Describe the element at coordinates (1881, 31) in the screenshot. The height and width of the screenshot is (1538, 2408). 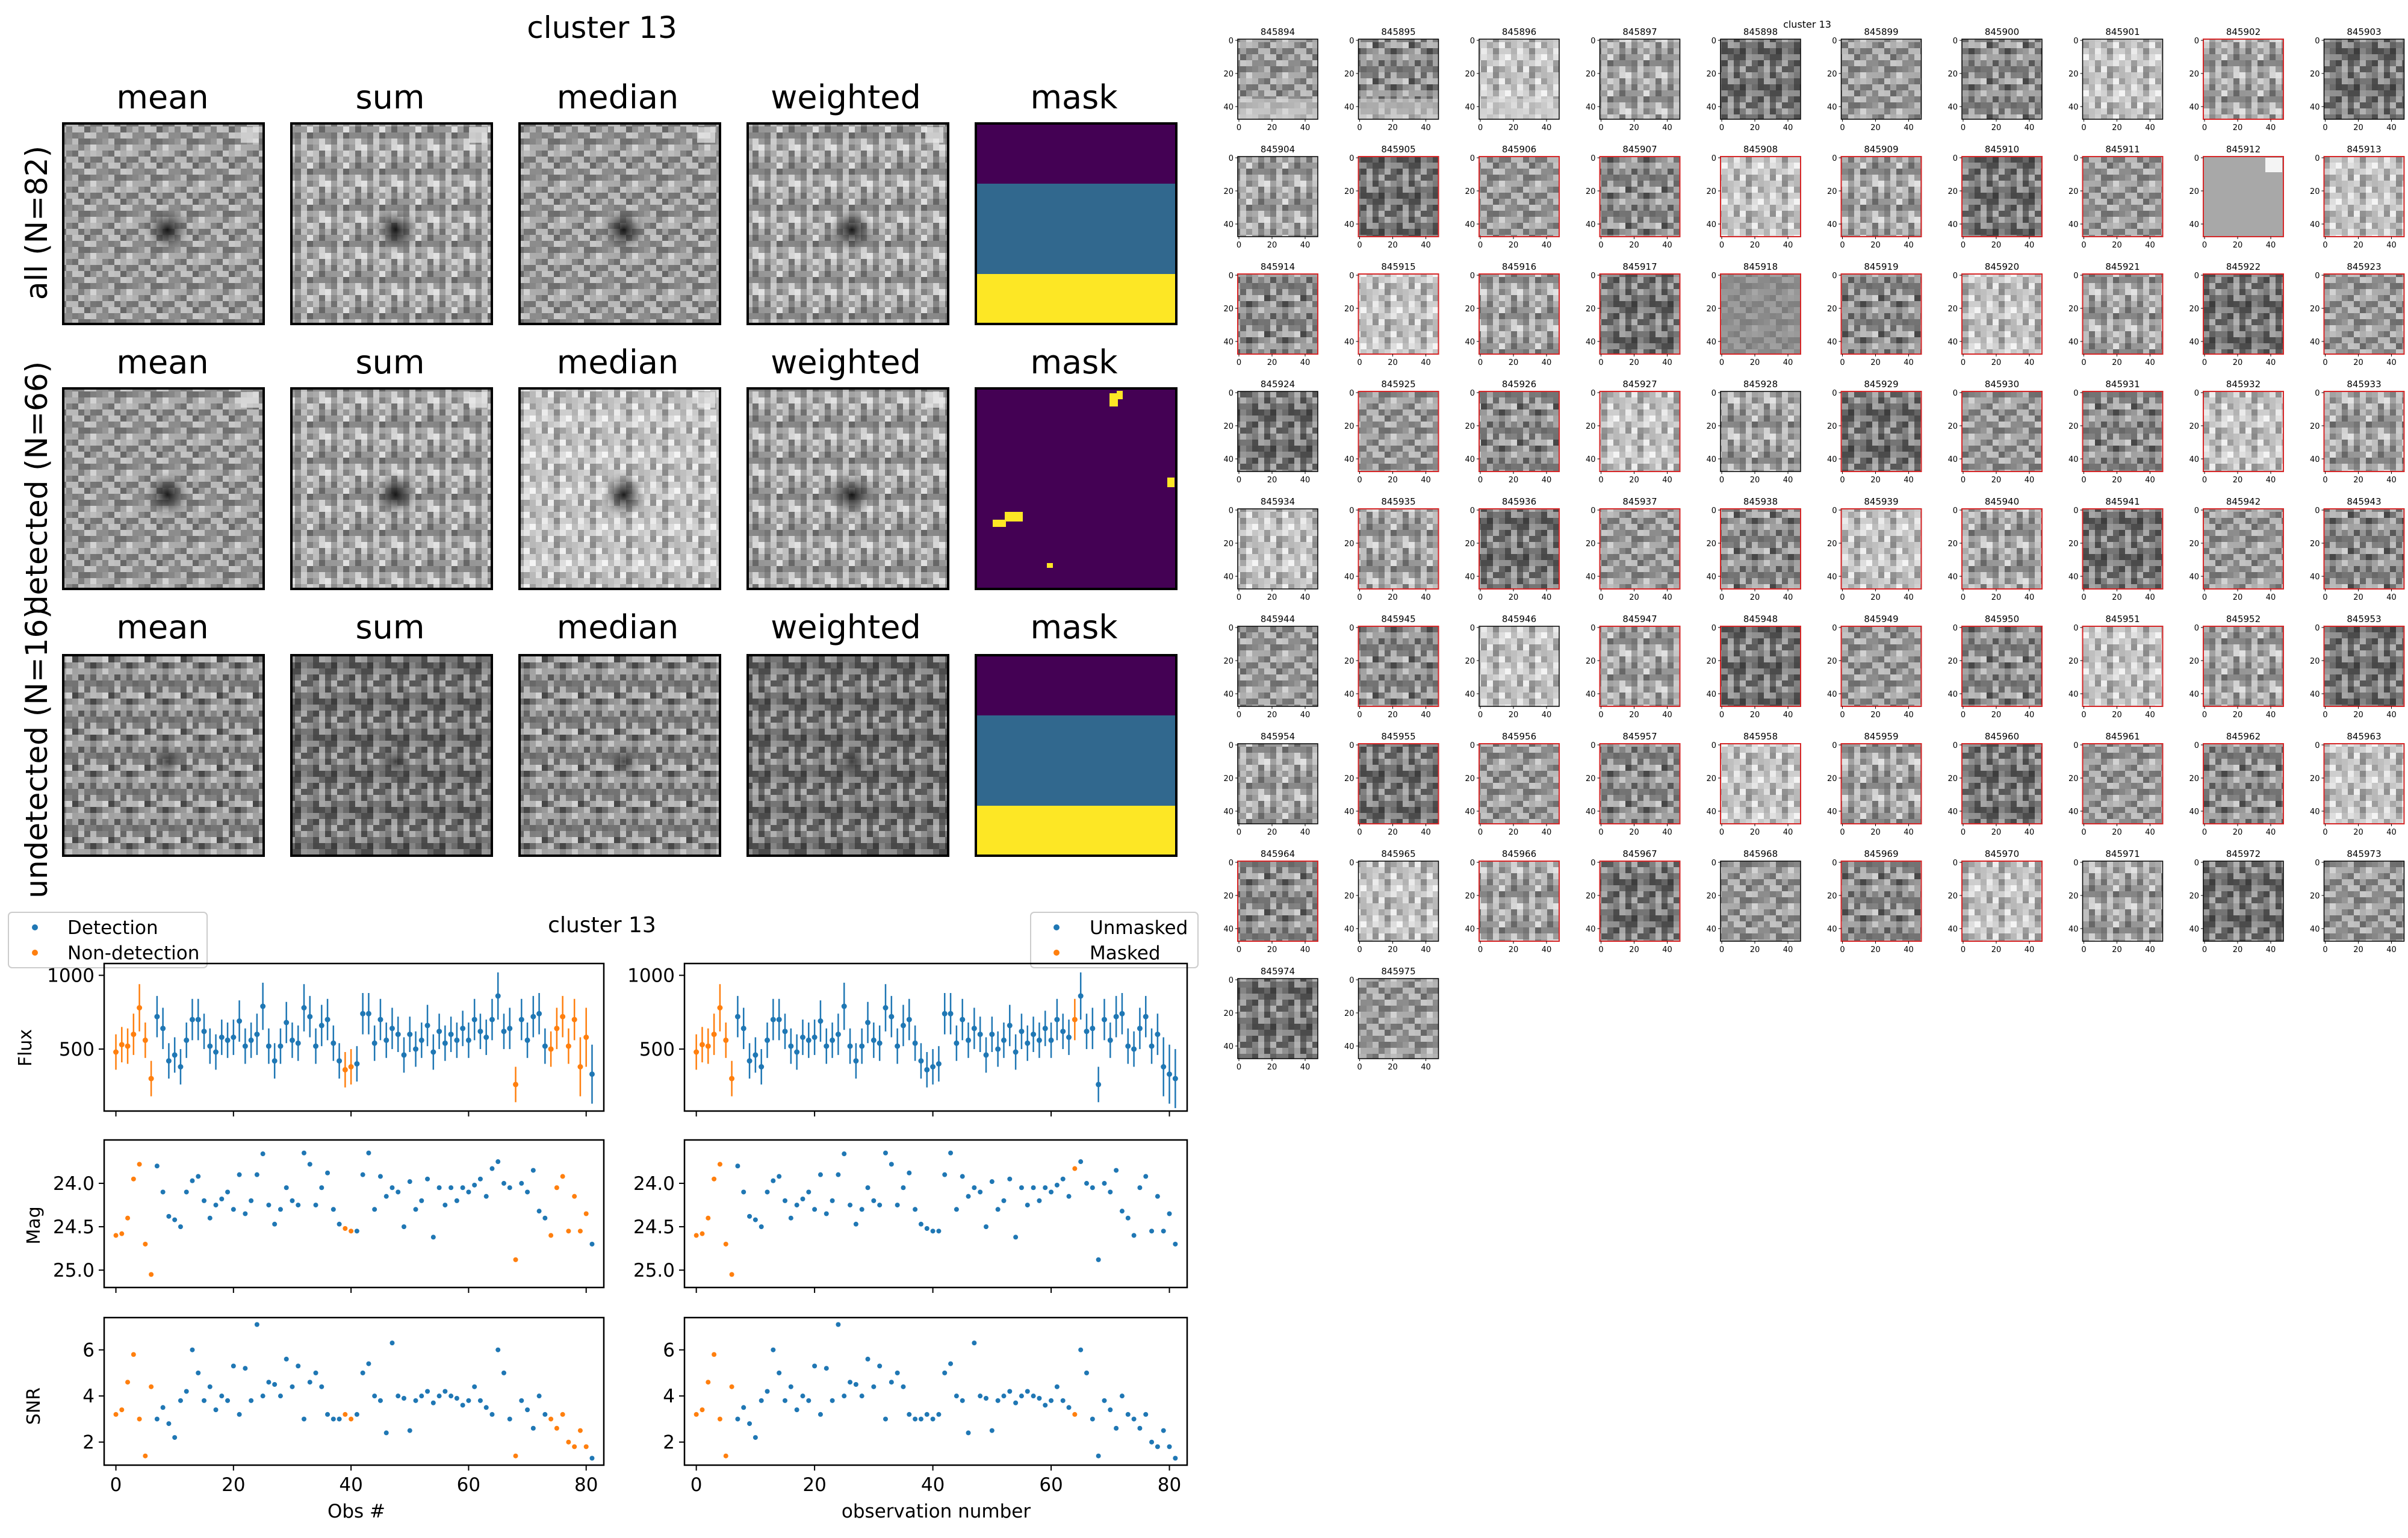
I see `cutout-id-label: 845899` at that location.